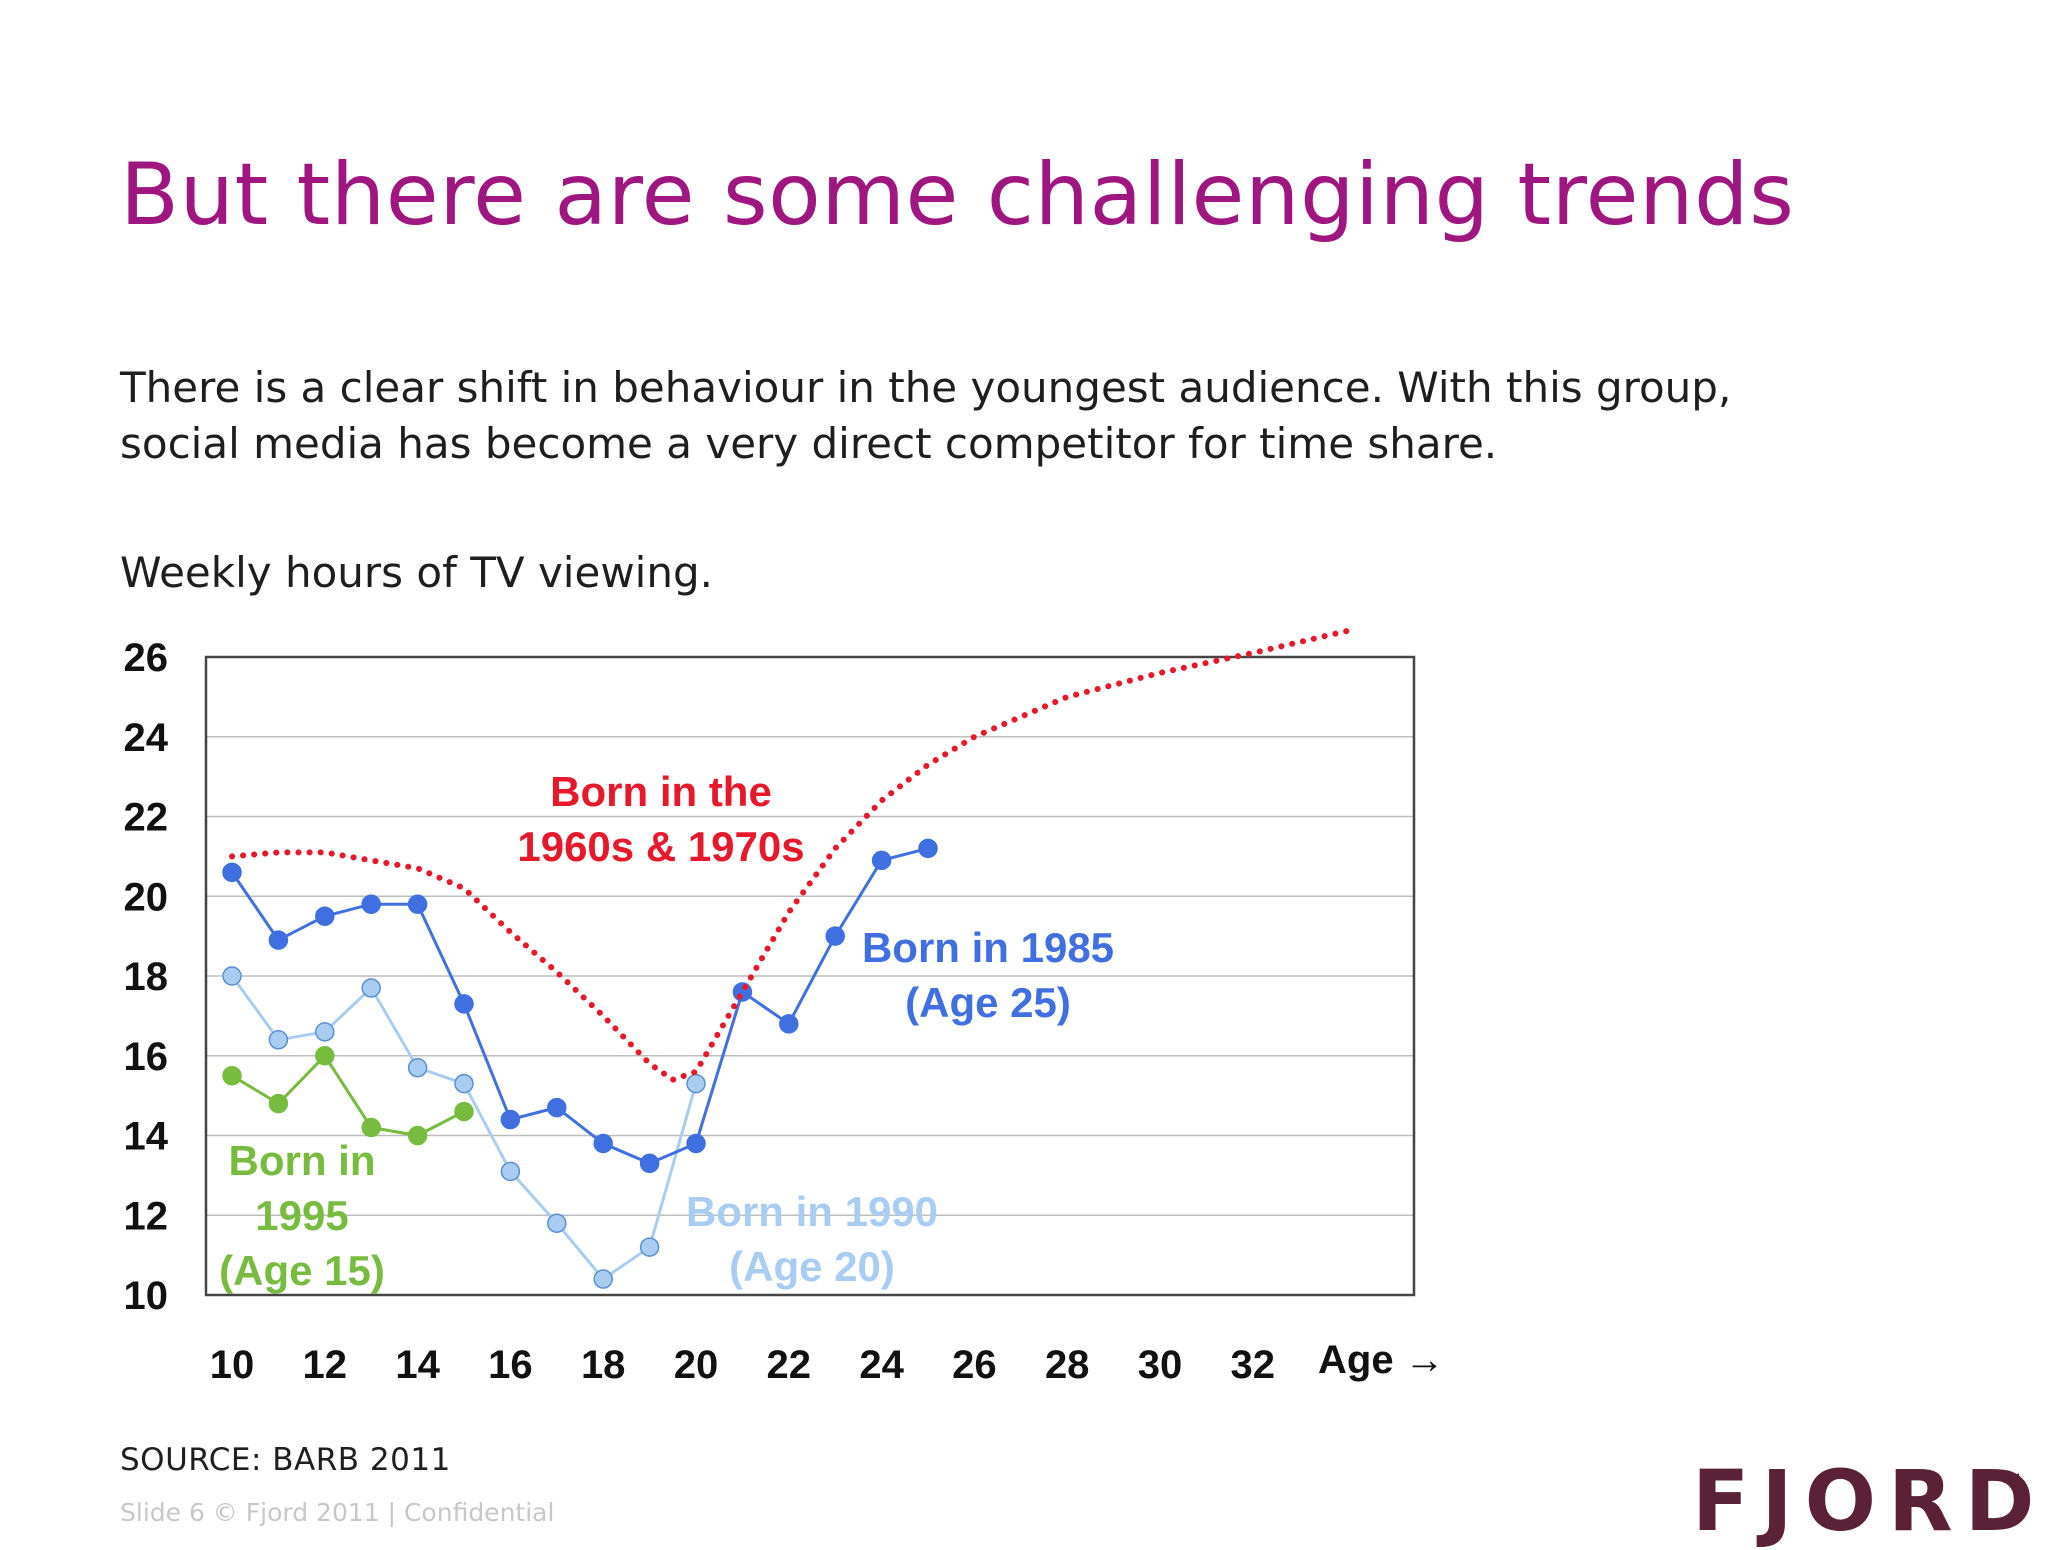  Describe the element at coordinates (1869, 1501) in the screenshot. I see `fjord-logo: FJORD` at that location.